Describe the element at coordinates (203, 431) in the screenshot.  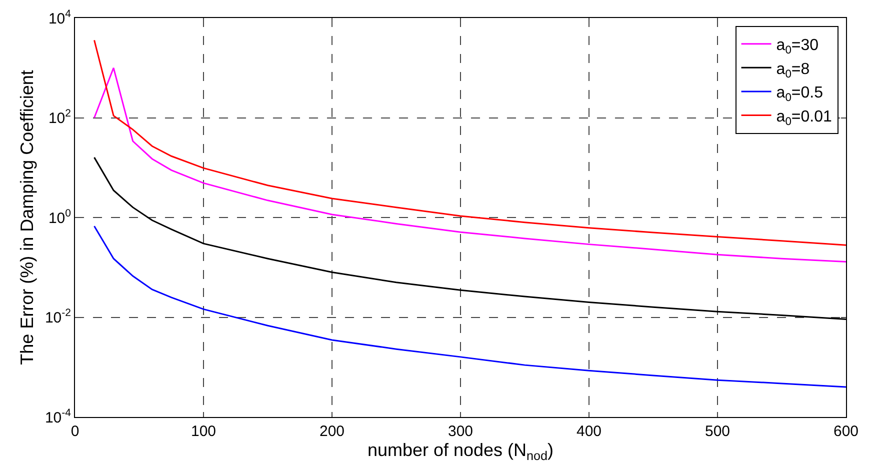
I see `x-tick-label: 100` at that location.